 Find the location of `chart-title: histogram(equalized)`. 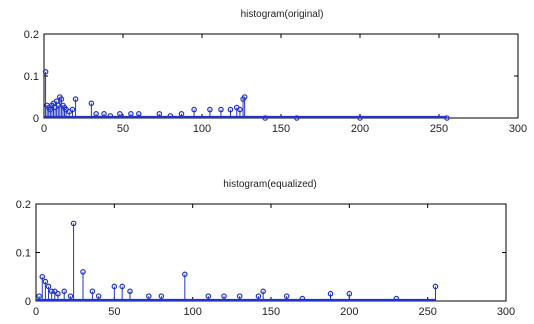

chart-title: histogram(equalized) is located at coordinates (269, 184).